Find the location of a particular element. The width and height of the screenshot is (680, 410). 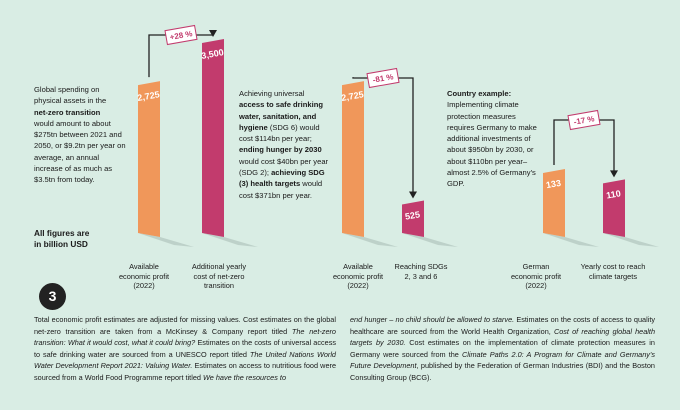

label-g3b: Yearly cost to reach climate targets is located at coordinates (613, 271).